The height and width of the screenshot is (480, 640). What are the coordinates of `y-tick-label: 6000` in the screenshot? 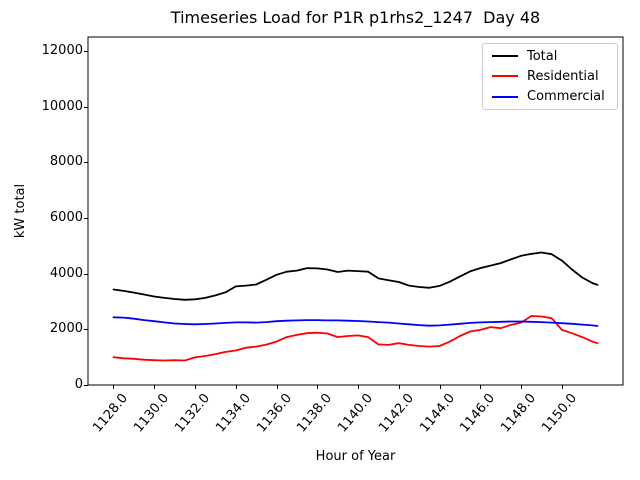 It's located at (66, 217).